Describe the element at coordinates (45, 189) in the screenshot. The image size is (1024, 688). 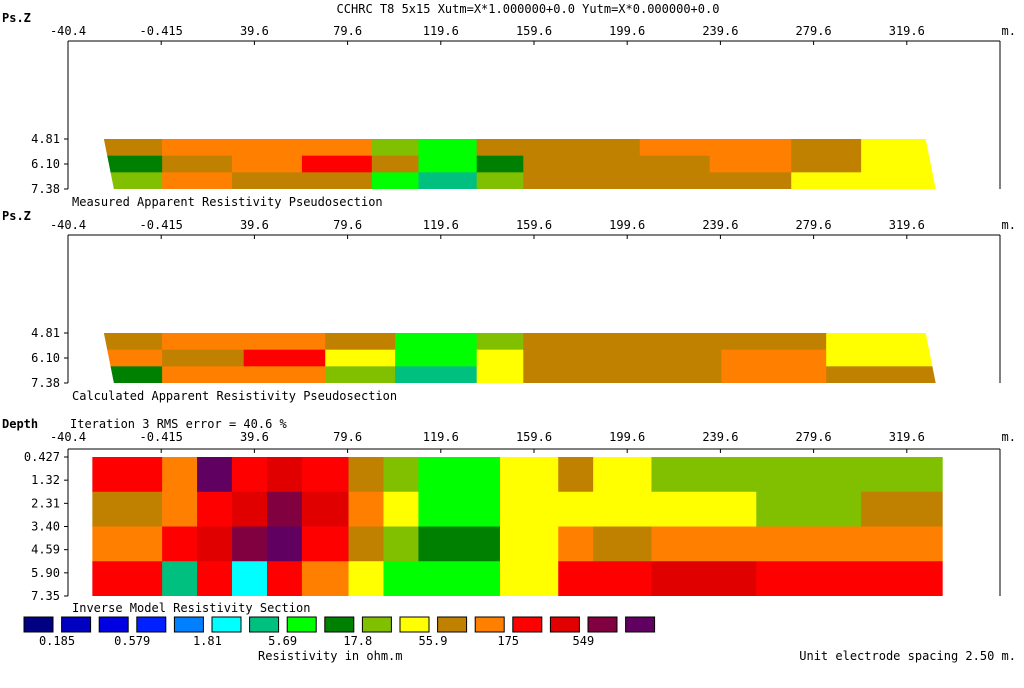
I see `y-tick-label: 7.38` at that location.